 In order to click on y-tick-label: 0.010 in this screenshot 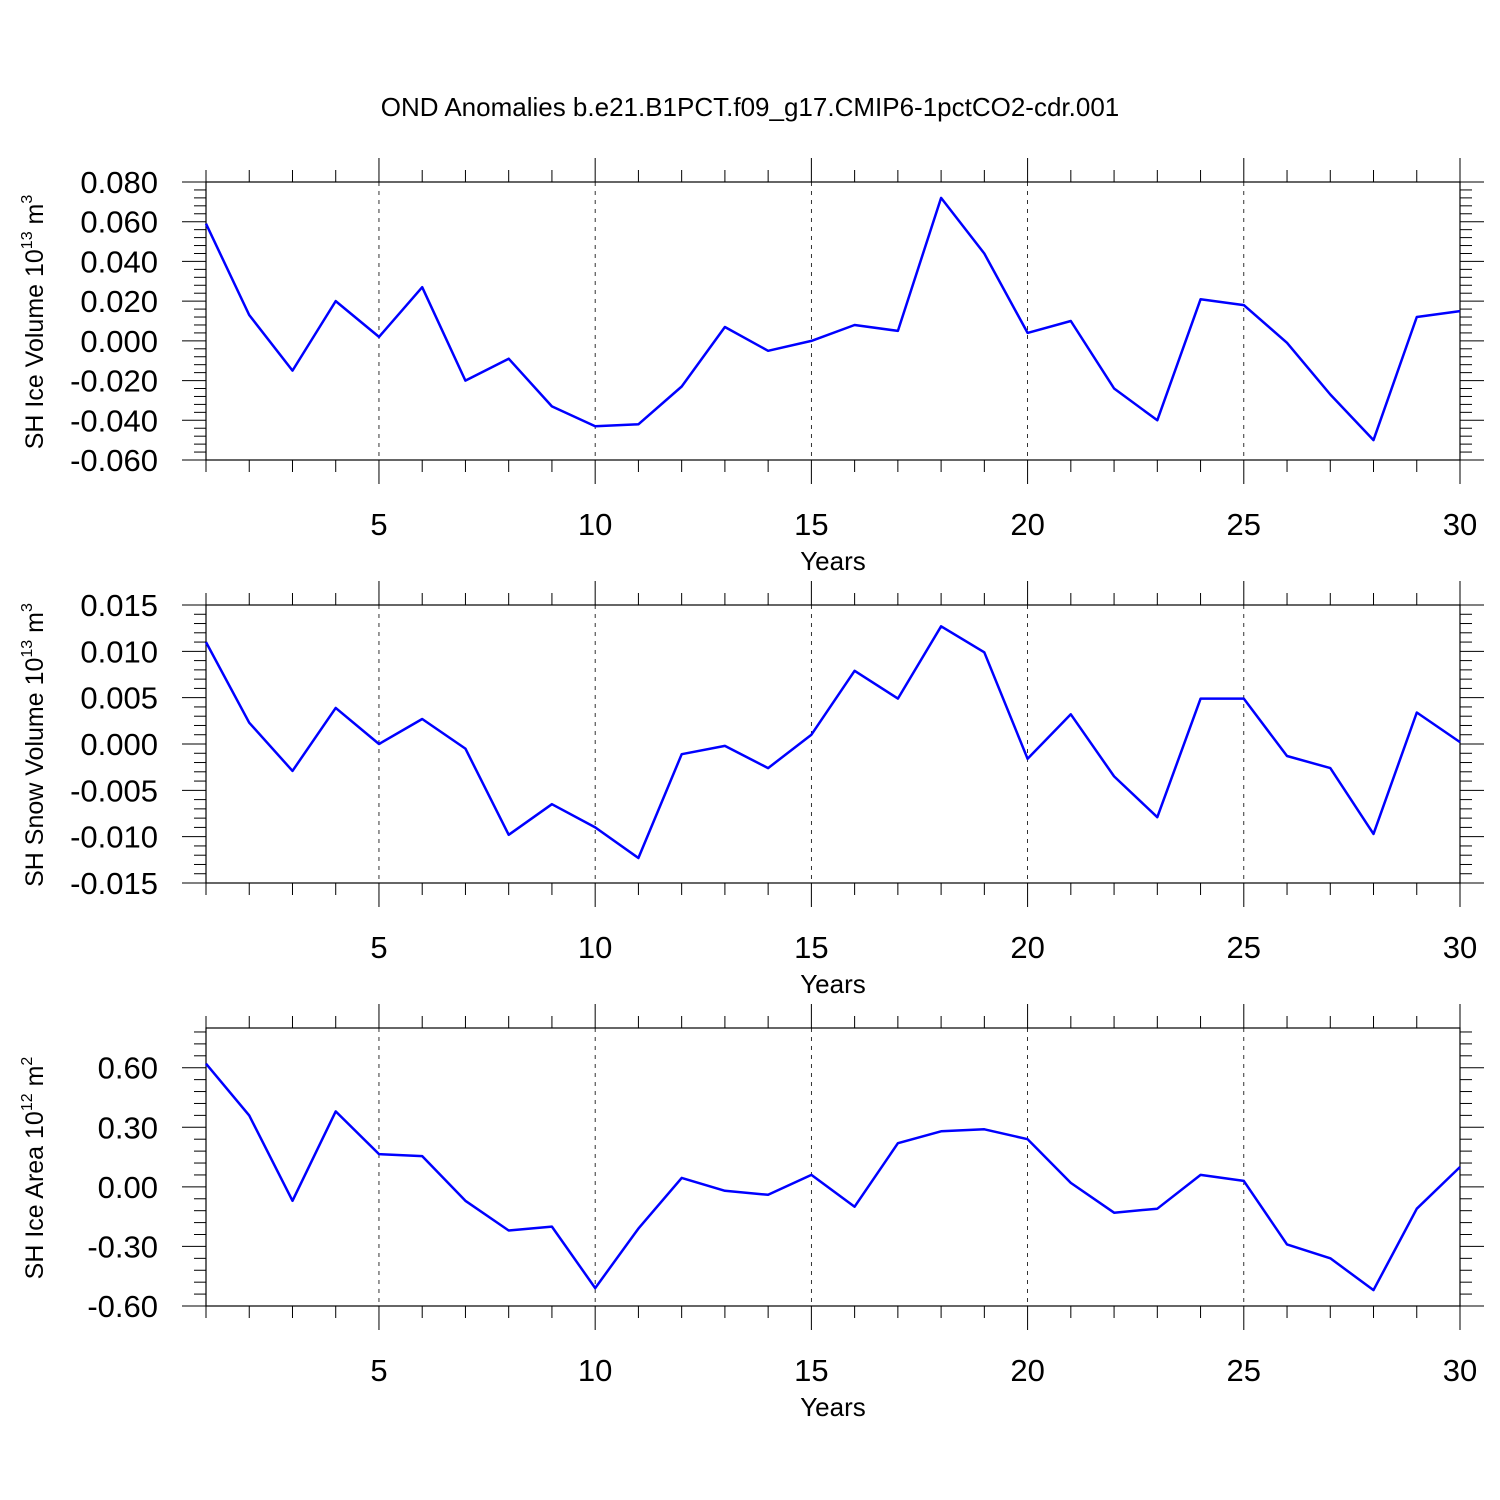, I will do `click(119, 651)`.